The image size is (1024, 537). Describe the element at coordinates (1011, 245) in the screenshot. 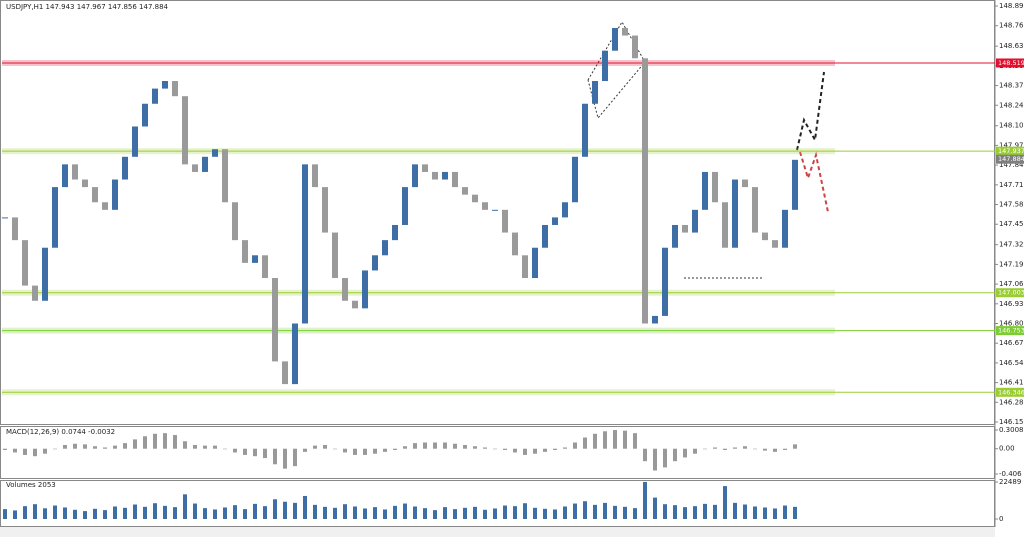

I see `price-label: 147.320` at that location.